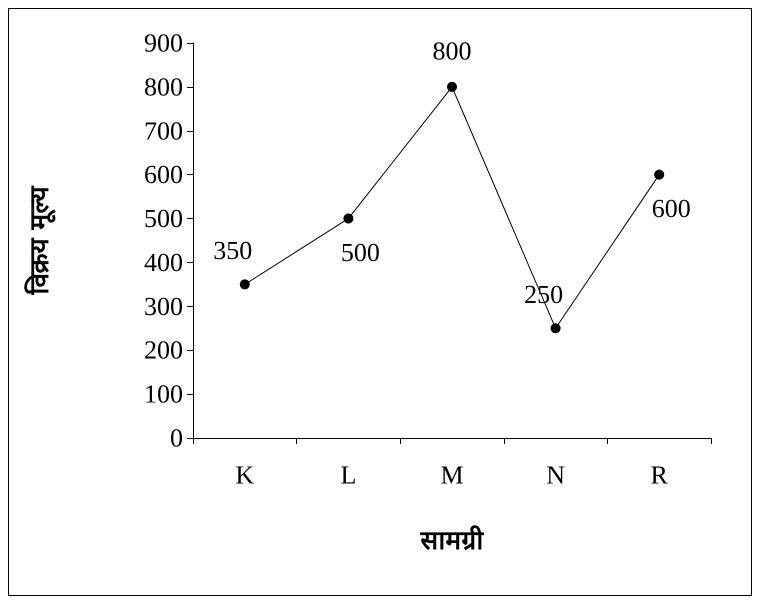 The image size is (761, 604). What do you see at coordinates (244, 475) in the screenshot?
I see `x-tick-label: K` at bounding box center [244, 475].